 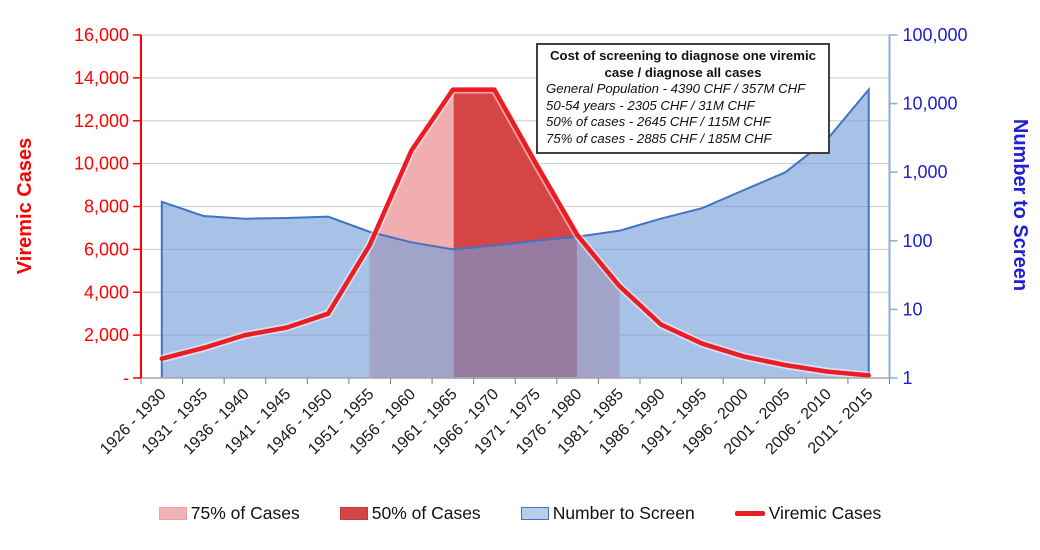 What do you see at coordinates (126, 378) in the screenshot?
I see `y-left-tick-label: -` at bounding box center [126, 378].